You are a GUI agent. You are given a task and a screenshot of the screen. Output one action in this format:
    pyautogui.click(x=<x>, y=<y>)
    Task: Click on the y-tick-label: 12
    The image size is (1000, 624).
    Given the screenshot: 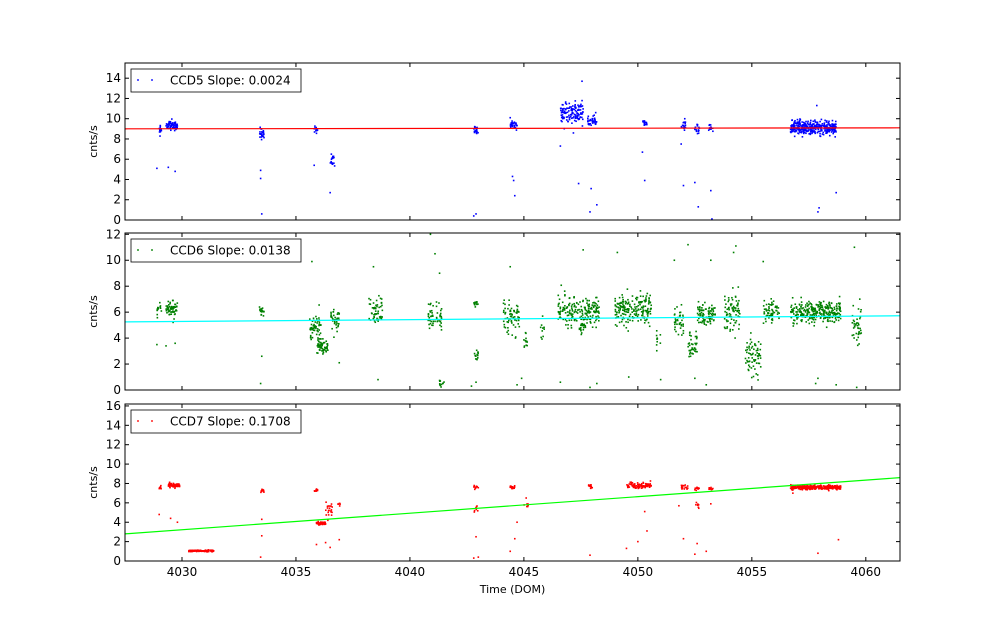 What is the action you would take?
    pyautogui.click(x=113, y=234)
    